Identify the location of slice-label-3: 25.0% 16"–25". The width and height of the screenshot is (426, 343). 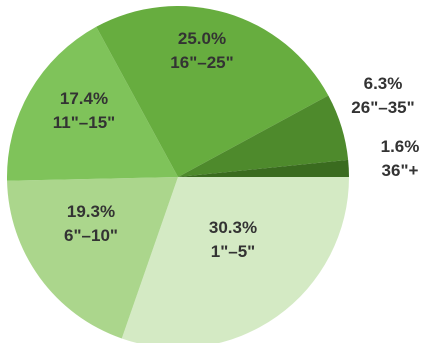
(201, 50).